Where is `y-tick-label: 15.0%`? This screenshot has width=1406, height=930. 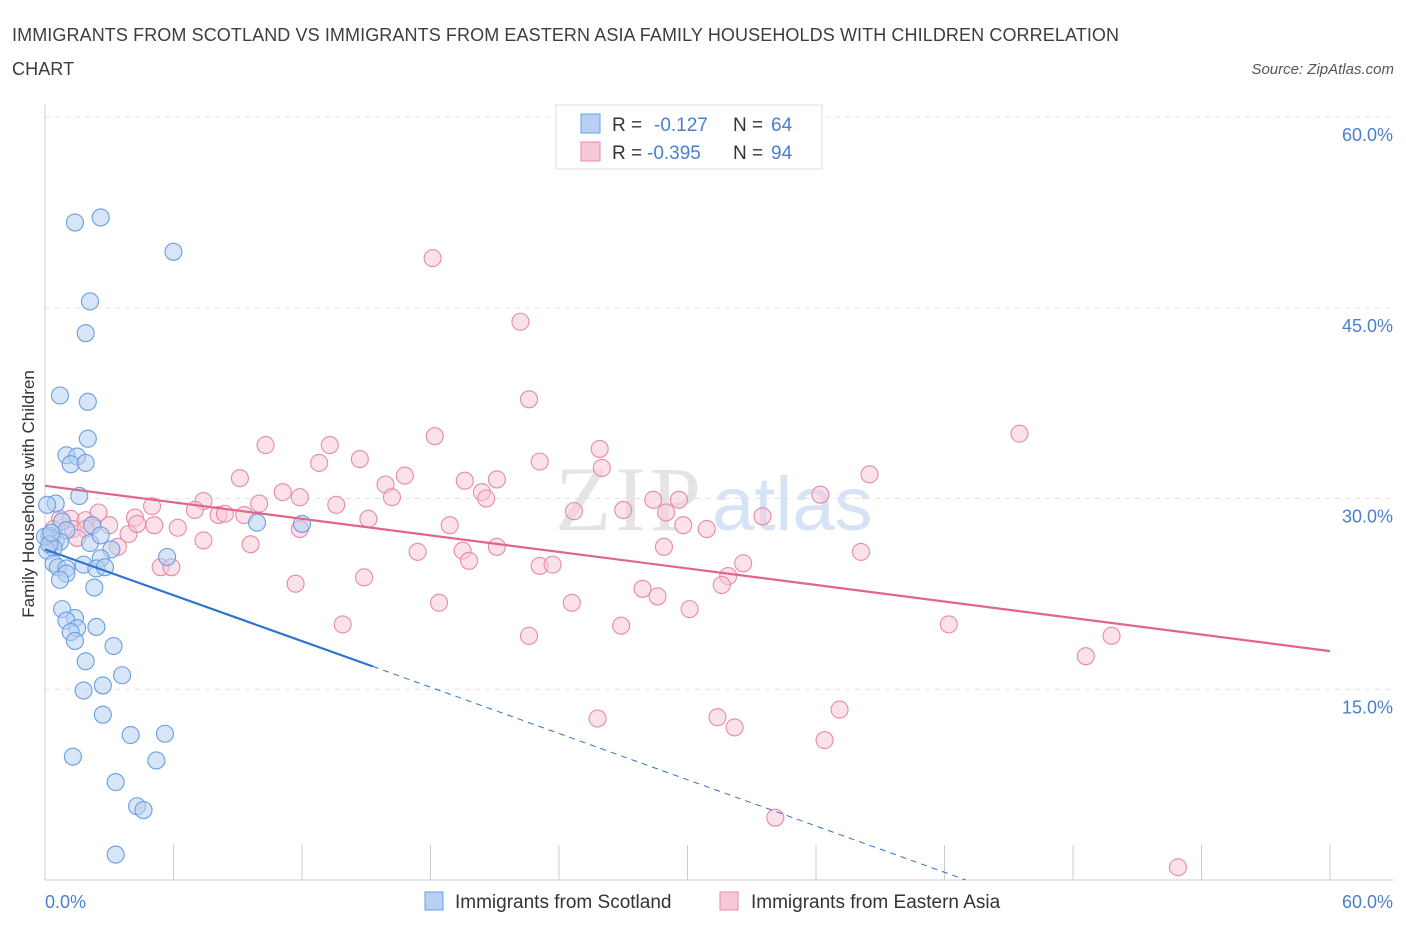
y-tick-label: 15.0% is located at coordinates (1367, 707).